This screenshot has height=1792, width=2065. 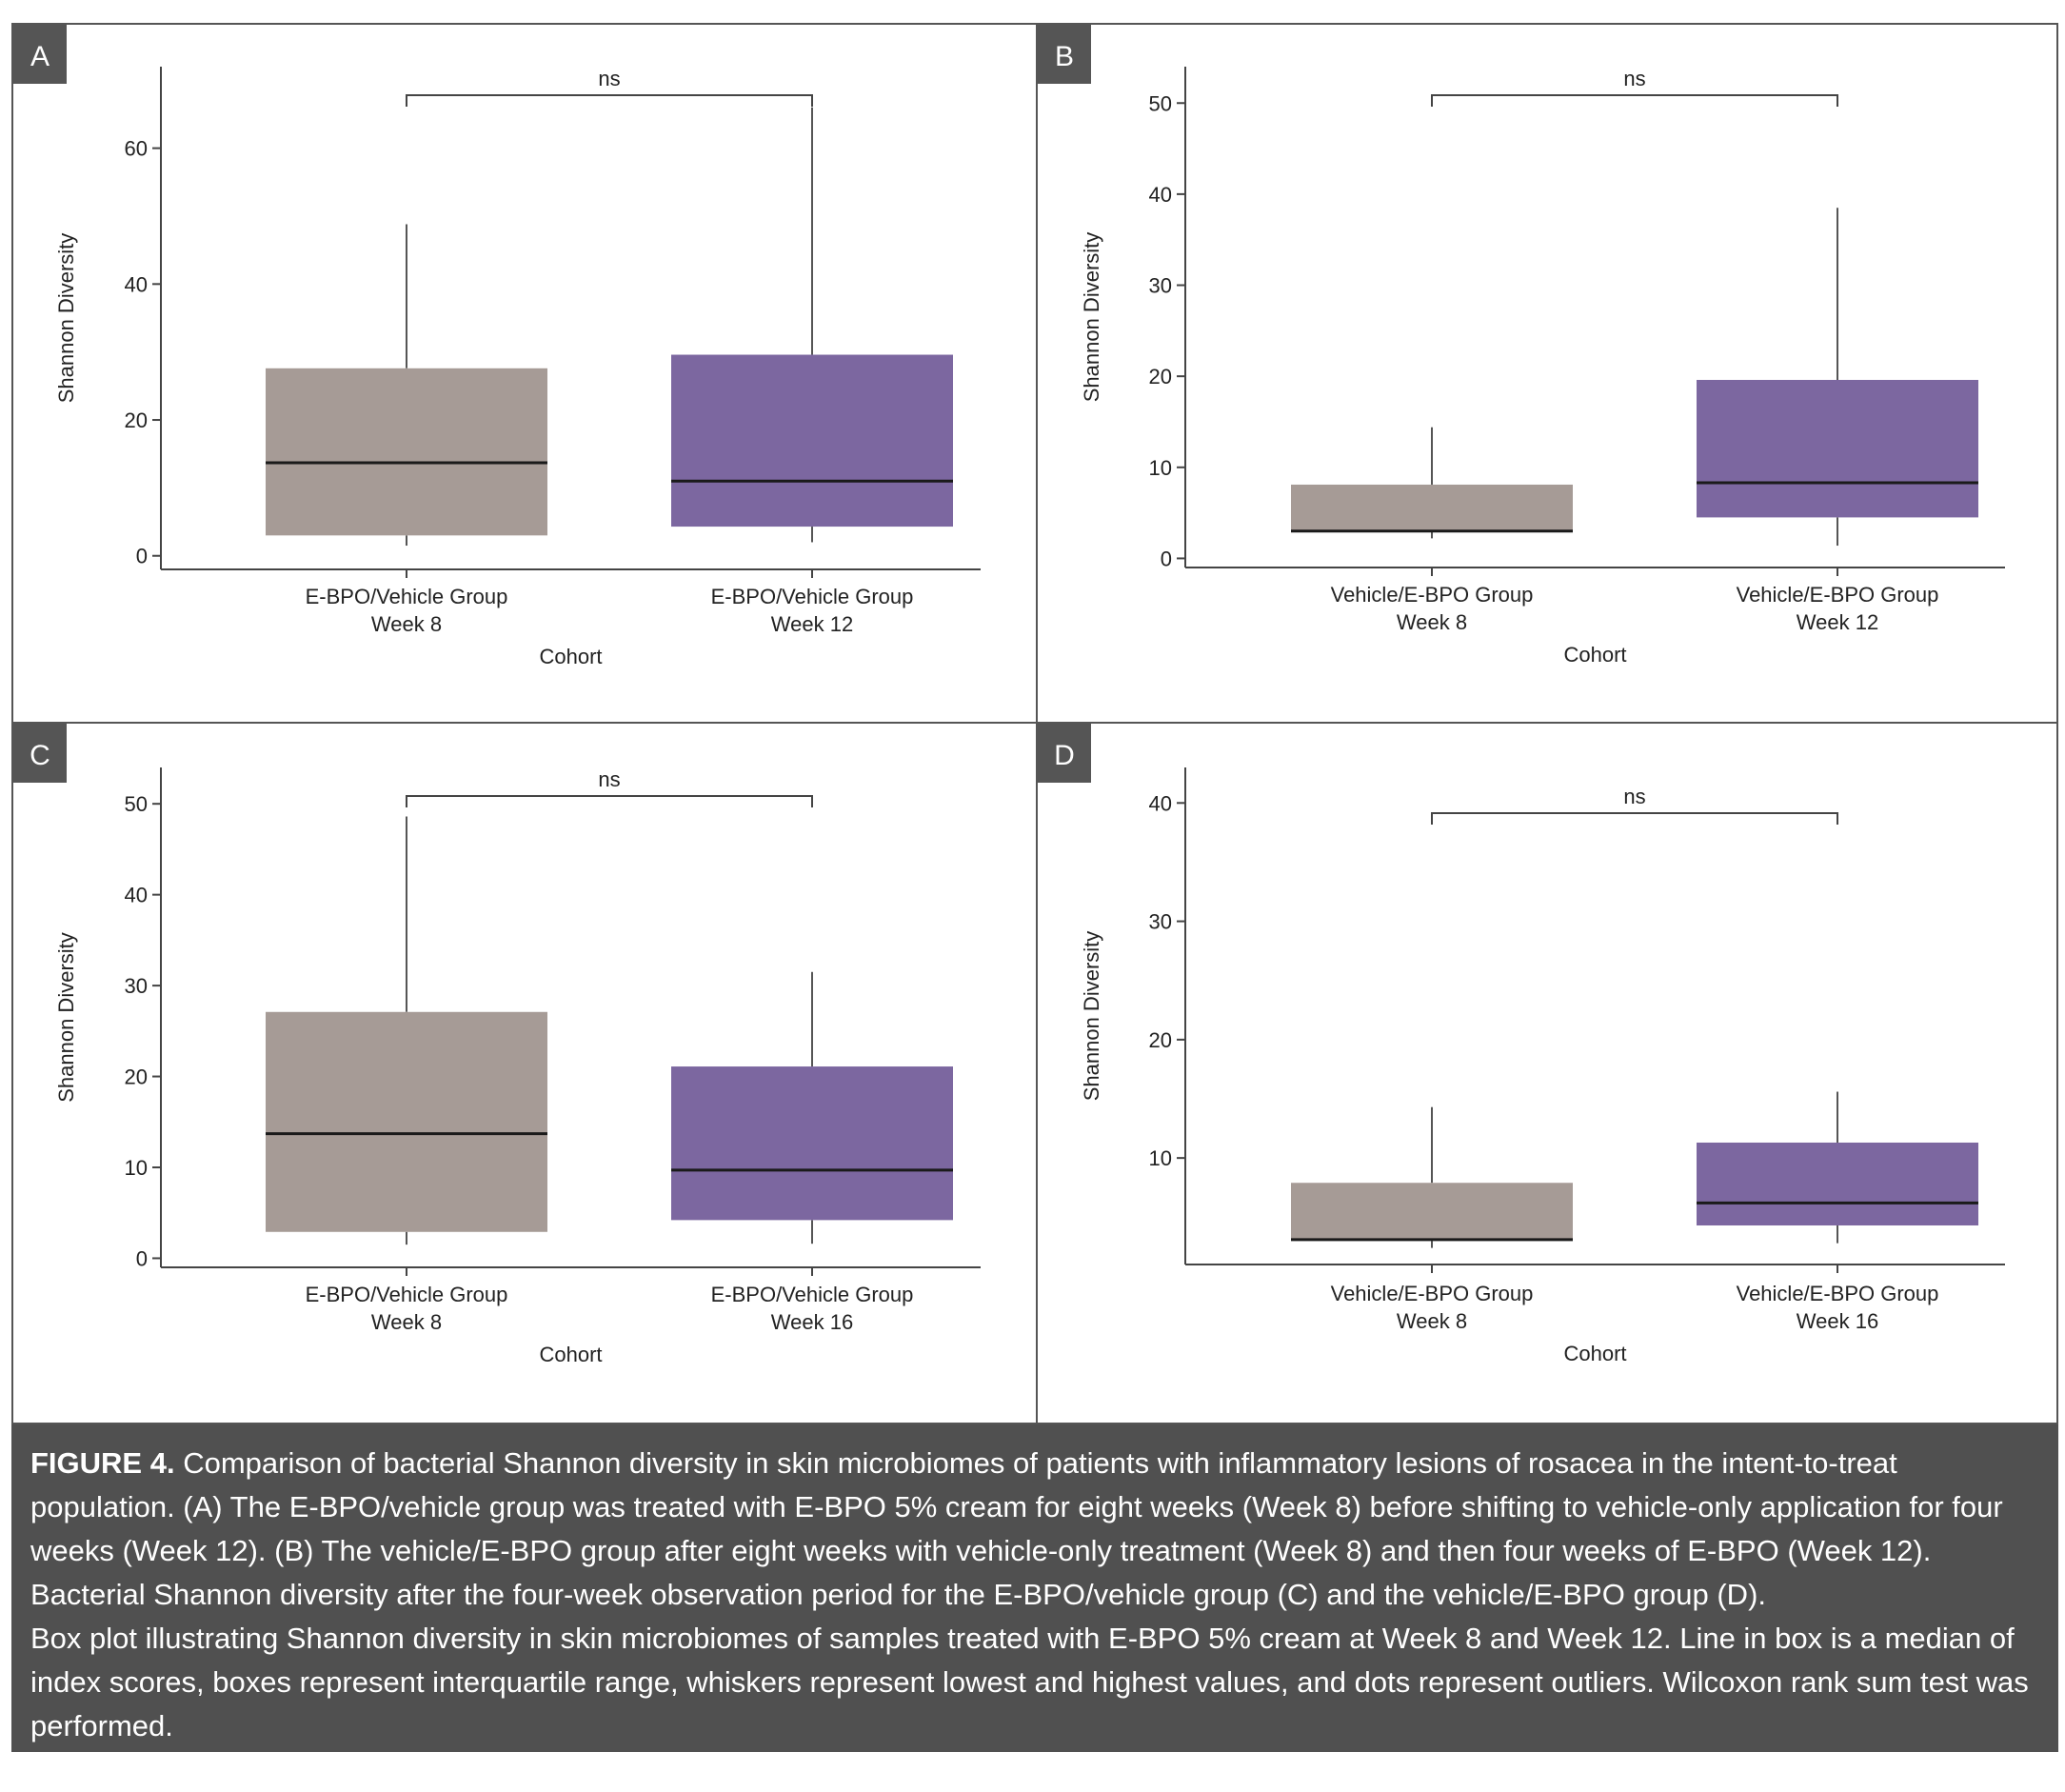 I want to click on panel-tag-d, so click(x=1064, y=753).